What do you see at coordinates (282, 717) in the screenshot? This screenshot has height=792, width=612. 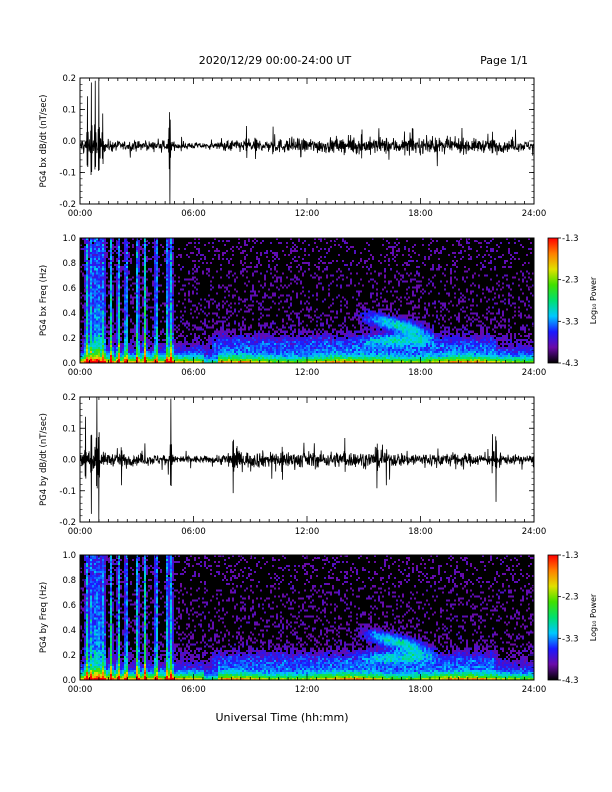 I see `x-axis-label: Universal Time (hh:mm)` at bounding box center [282, 717].